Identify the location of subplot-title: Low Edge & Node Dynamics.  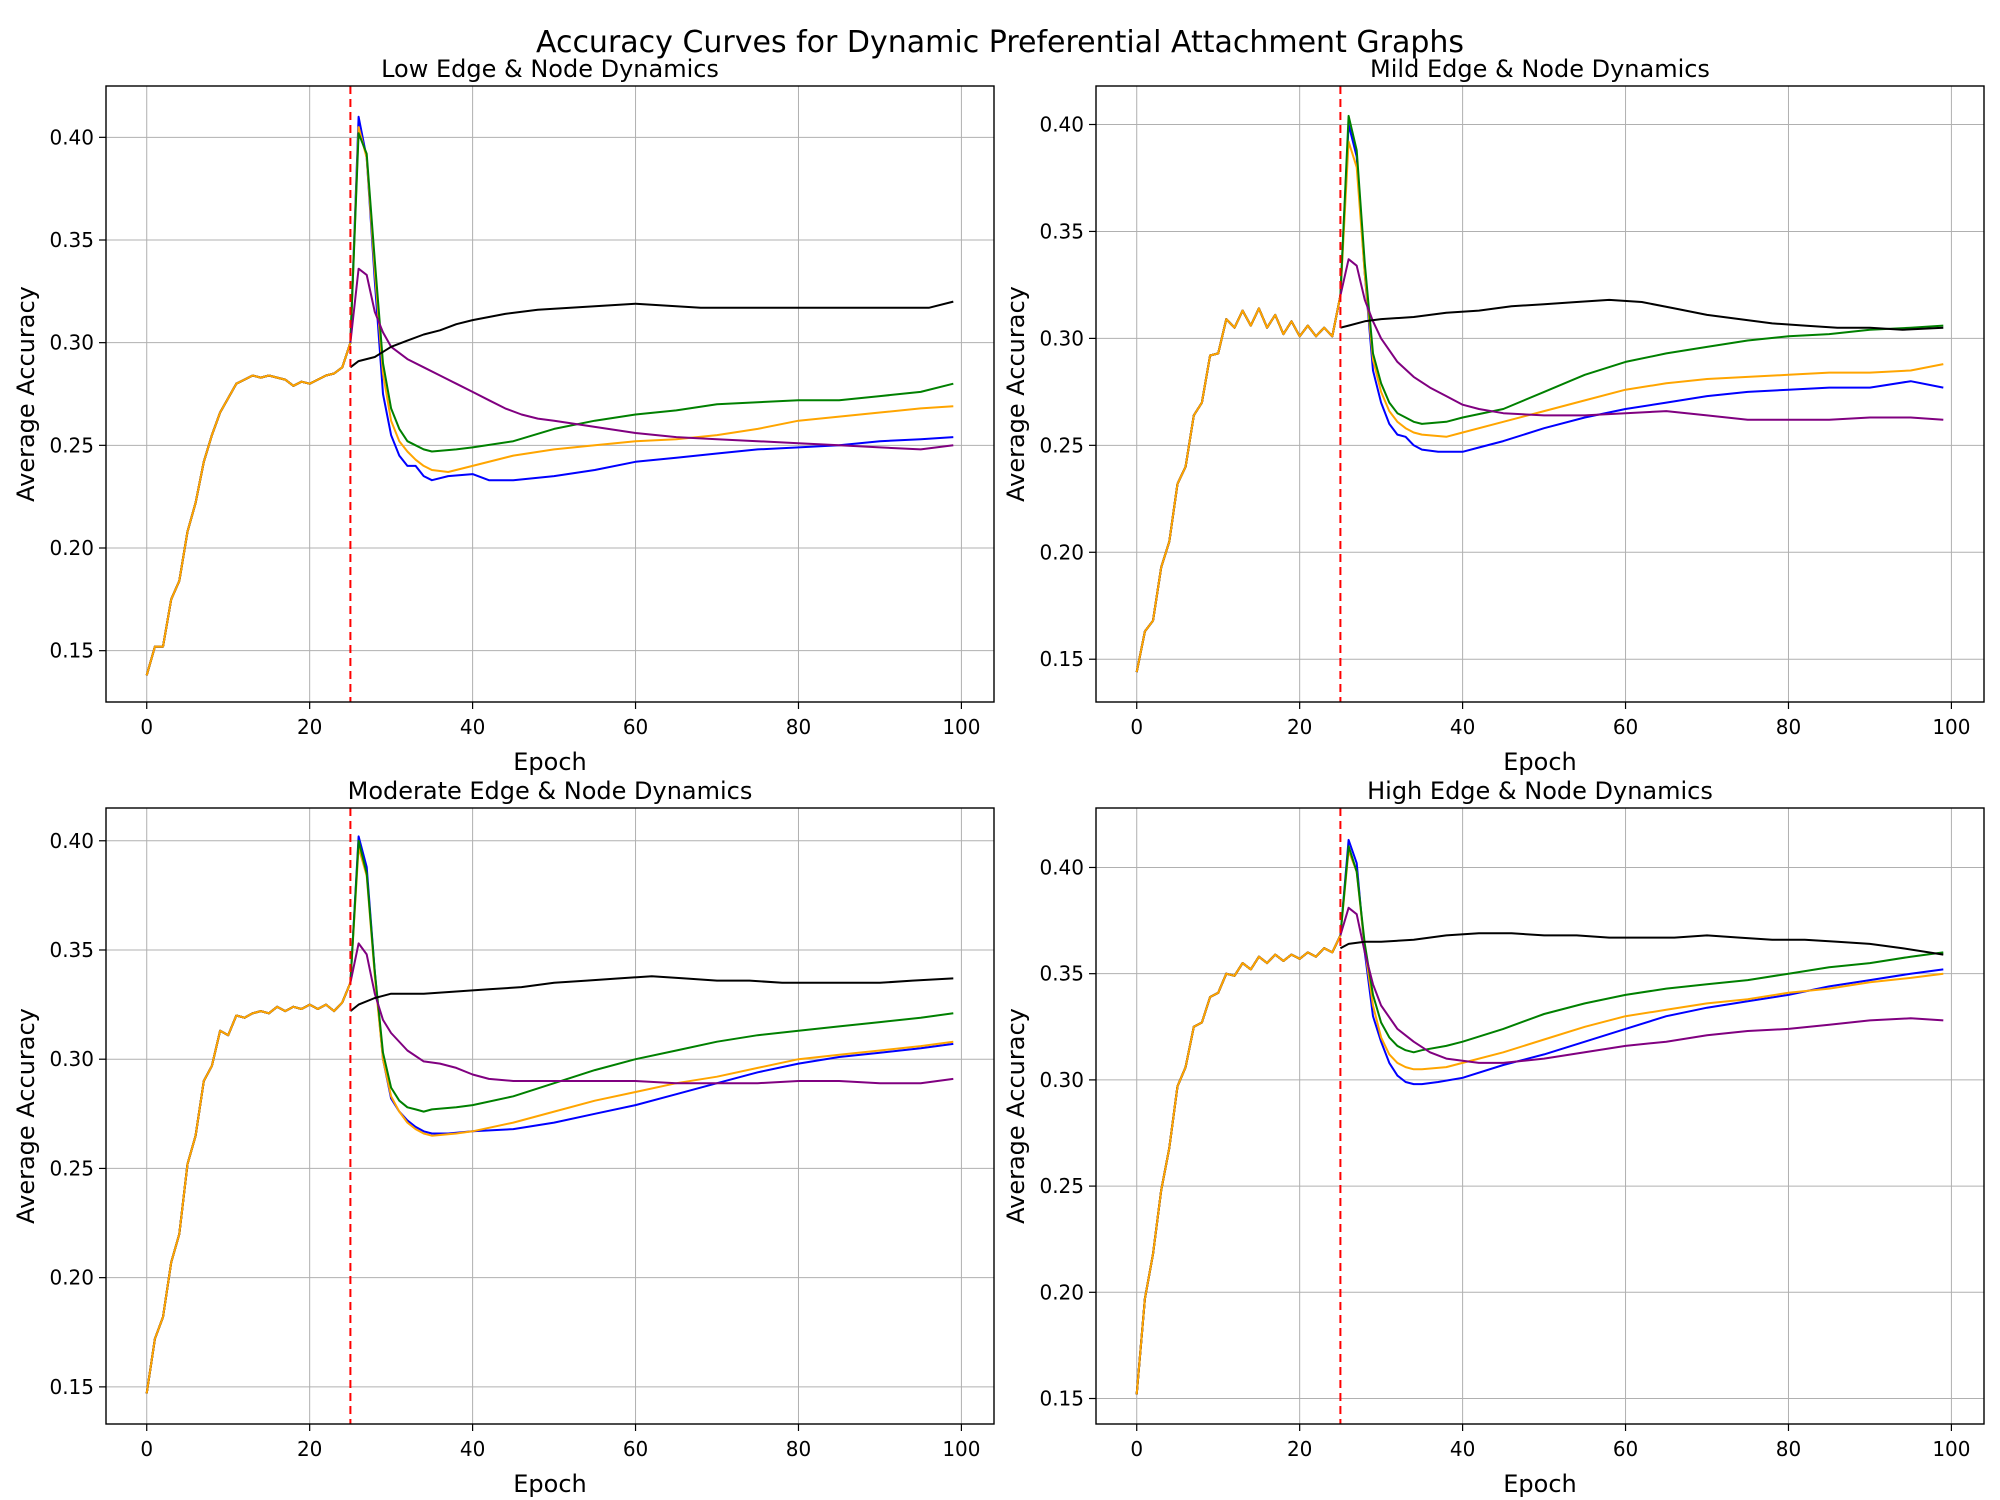
(550, 69).